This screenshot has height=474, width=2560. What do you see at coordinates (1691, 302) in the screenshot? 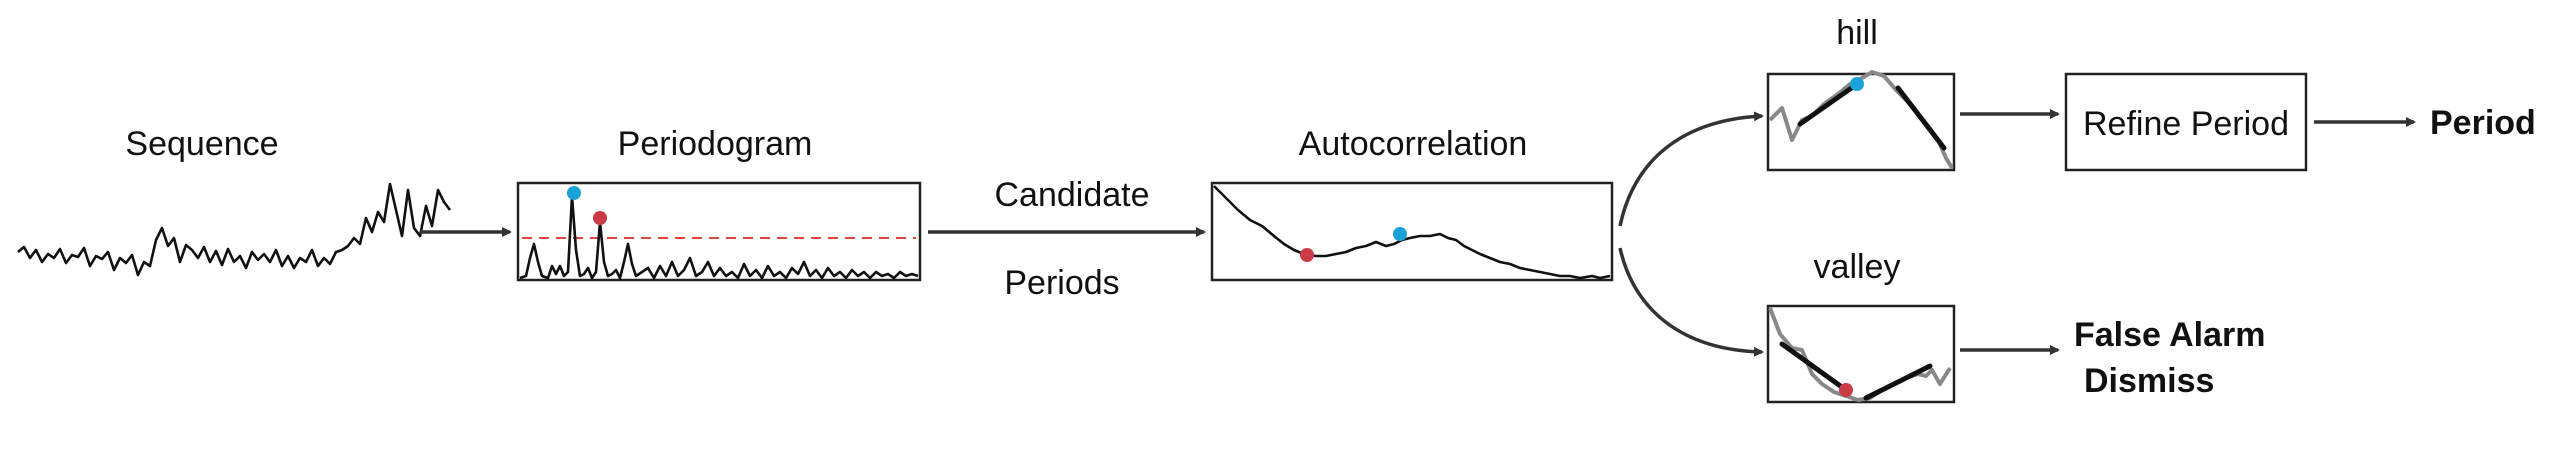
I see `arrow-autocorrelation-to-valley` at bounding box center [1691, 302].